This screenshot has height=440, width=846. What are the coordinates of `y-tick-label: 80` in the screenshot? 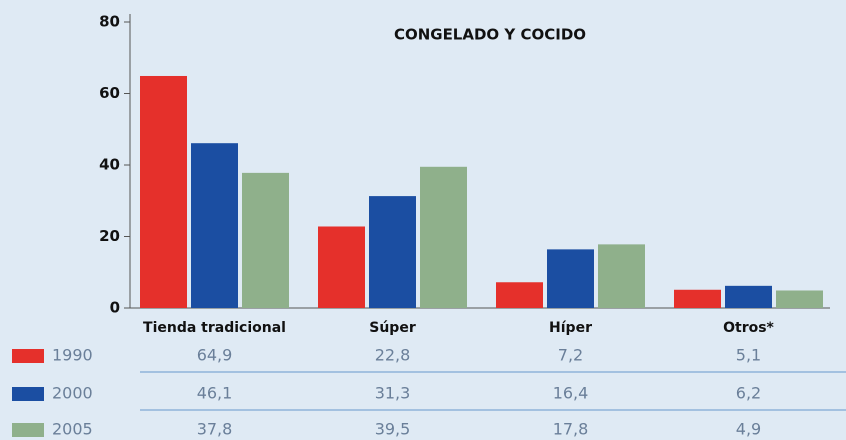 It's located at (109, 22).